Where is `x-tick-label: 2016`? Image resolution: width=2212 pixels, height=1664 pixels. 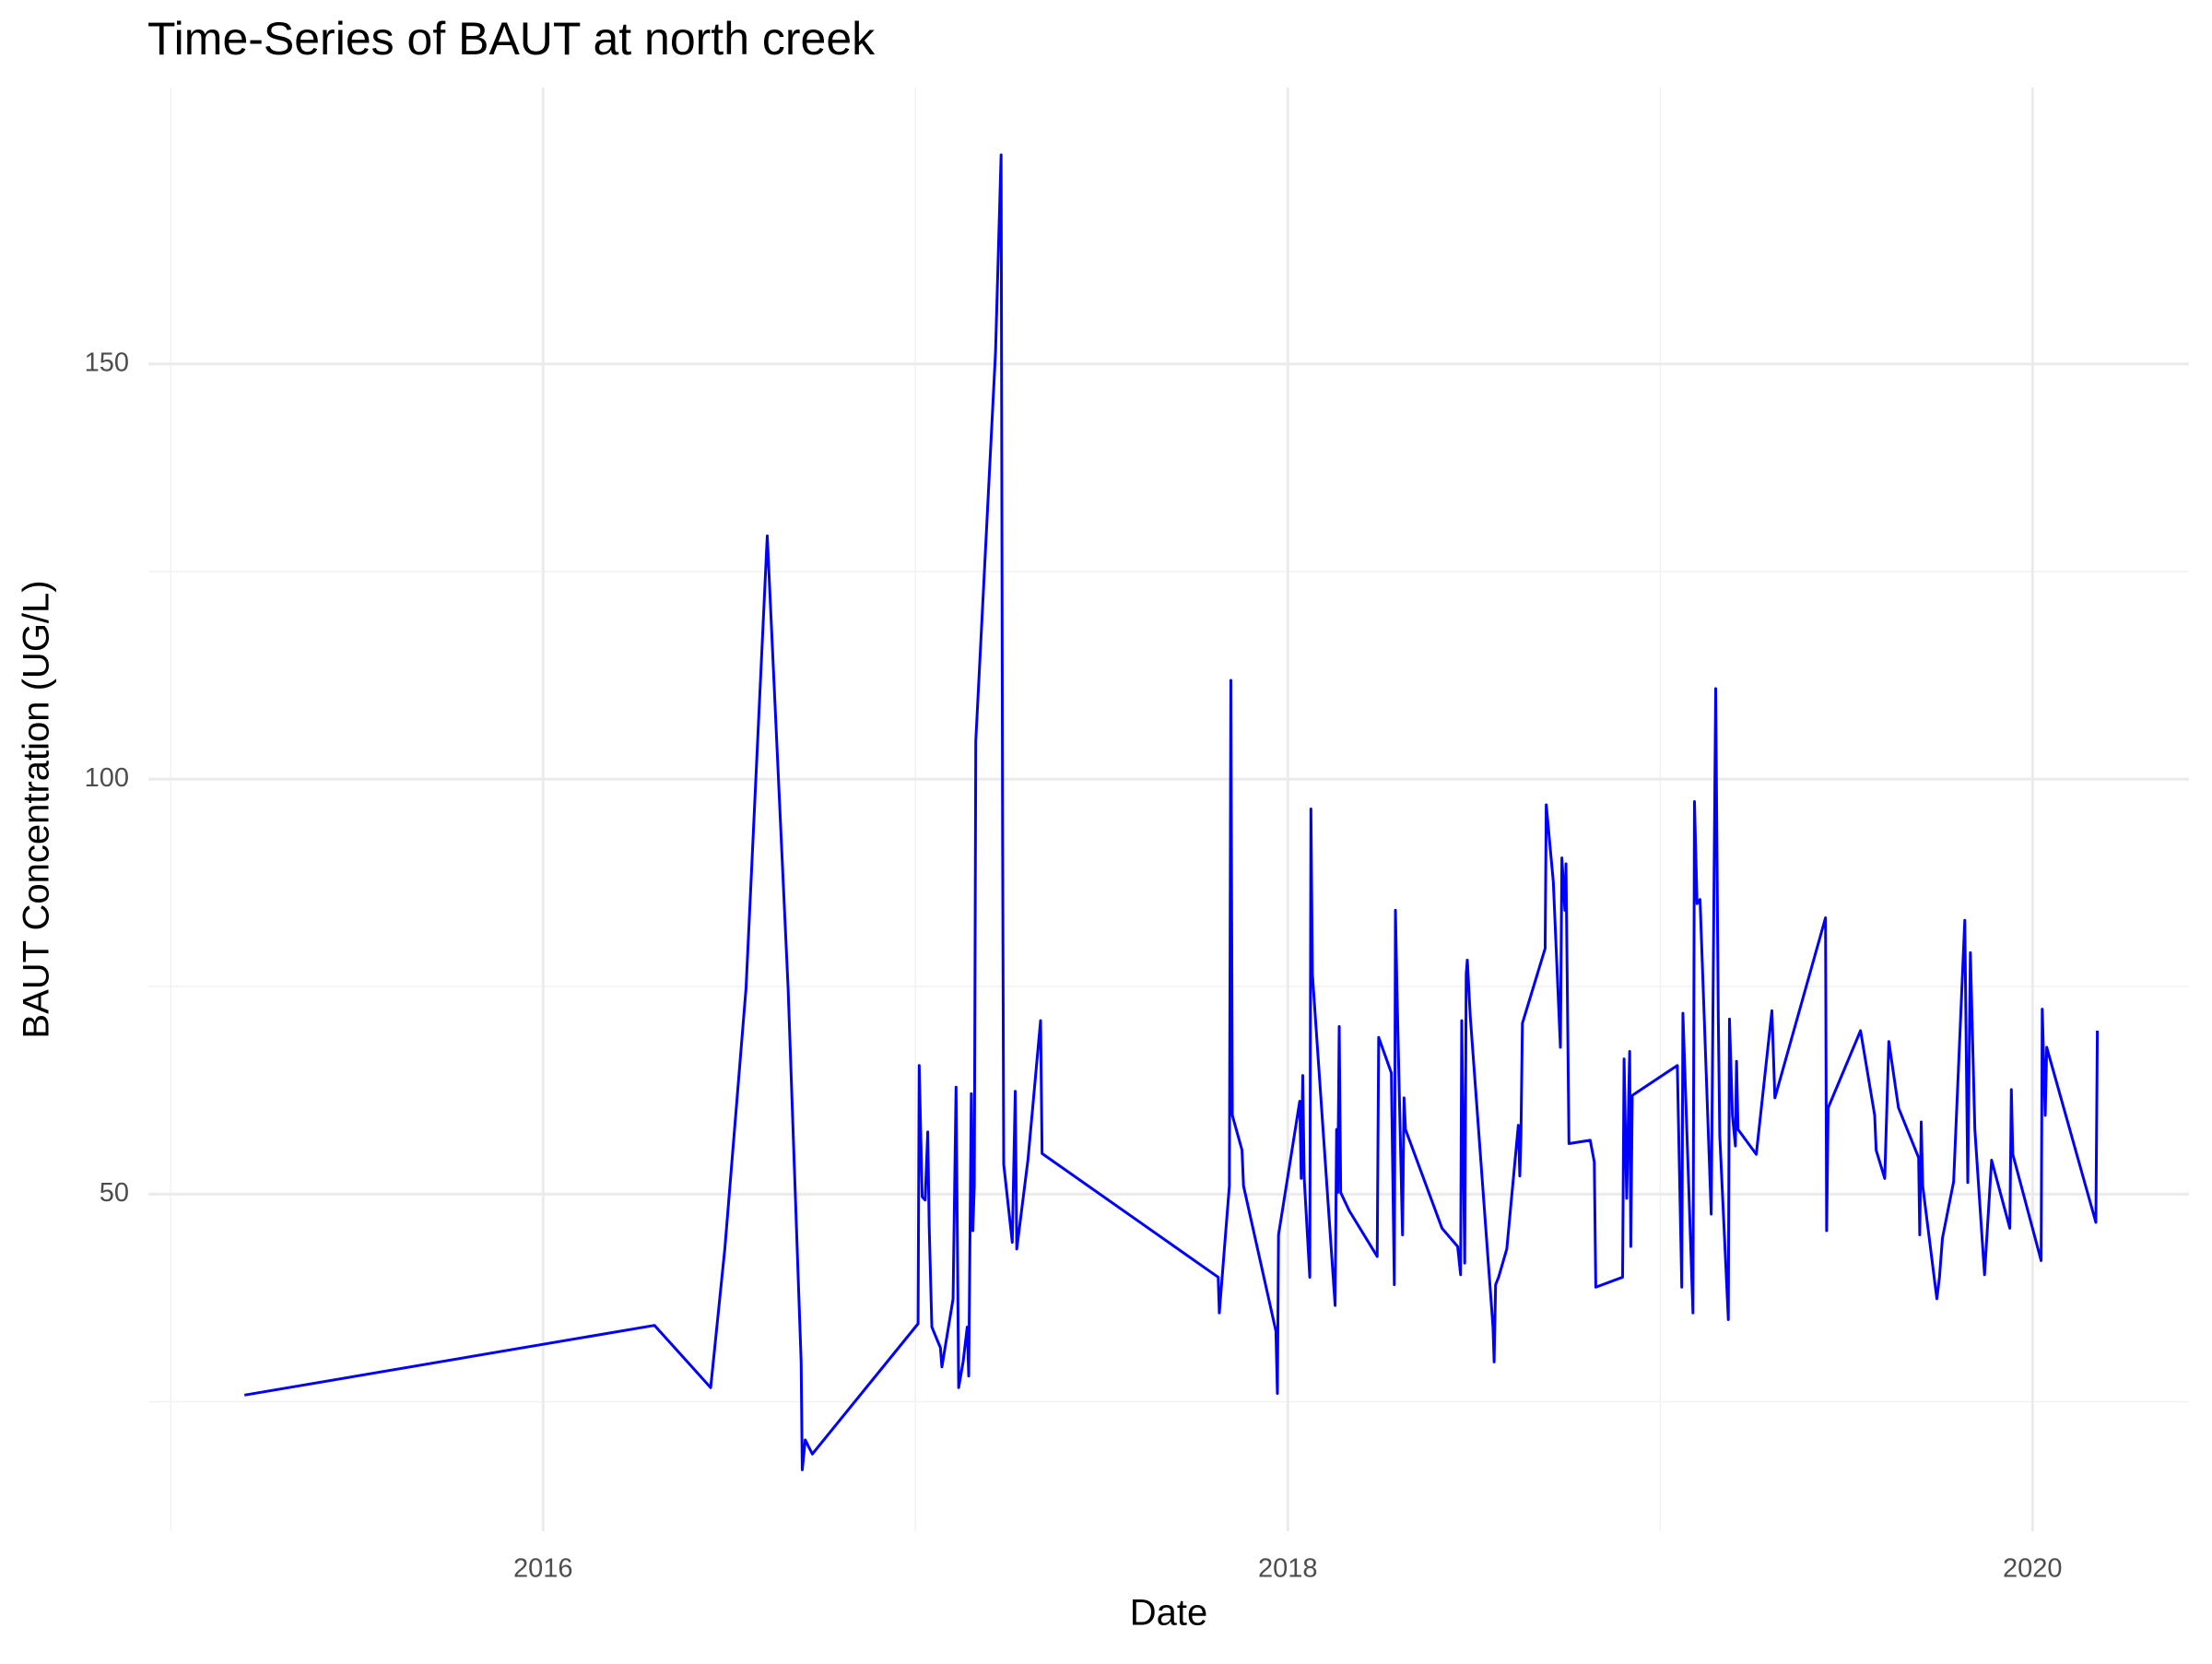
x-tick-label: 2016 is located at coordinates (543, 1569).